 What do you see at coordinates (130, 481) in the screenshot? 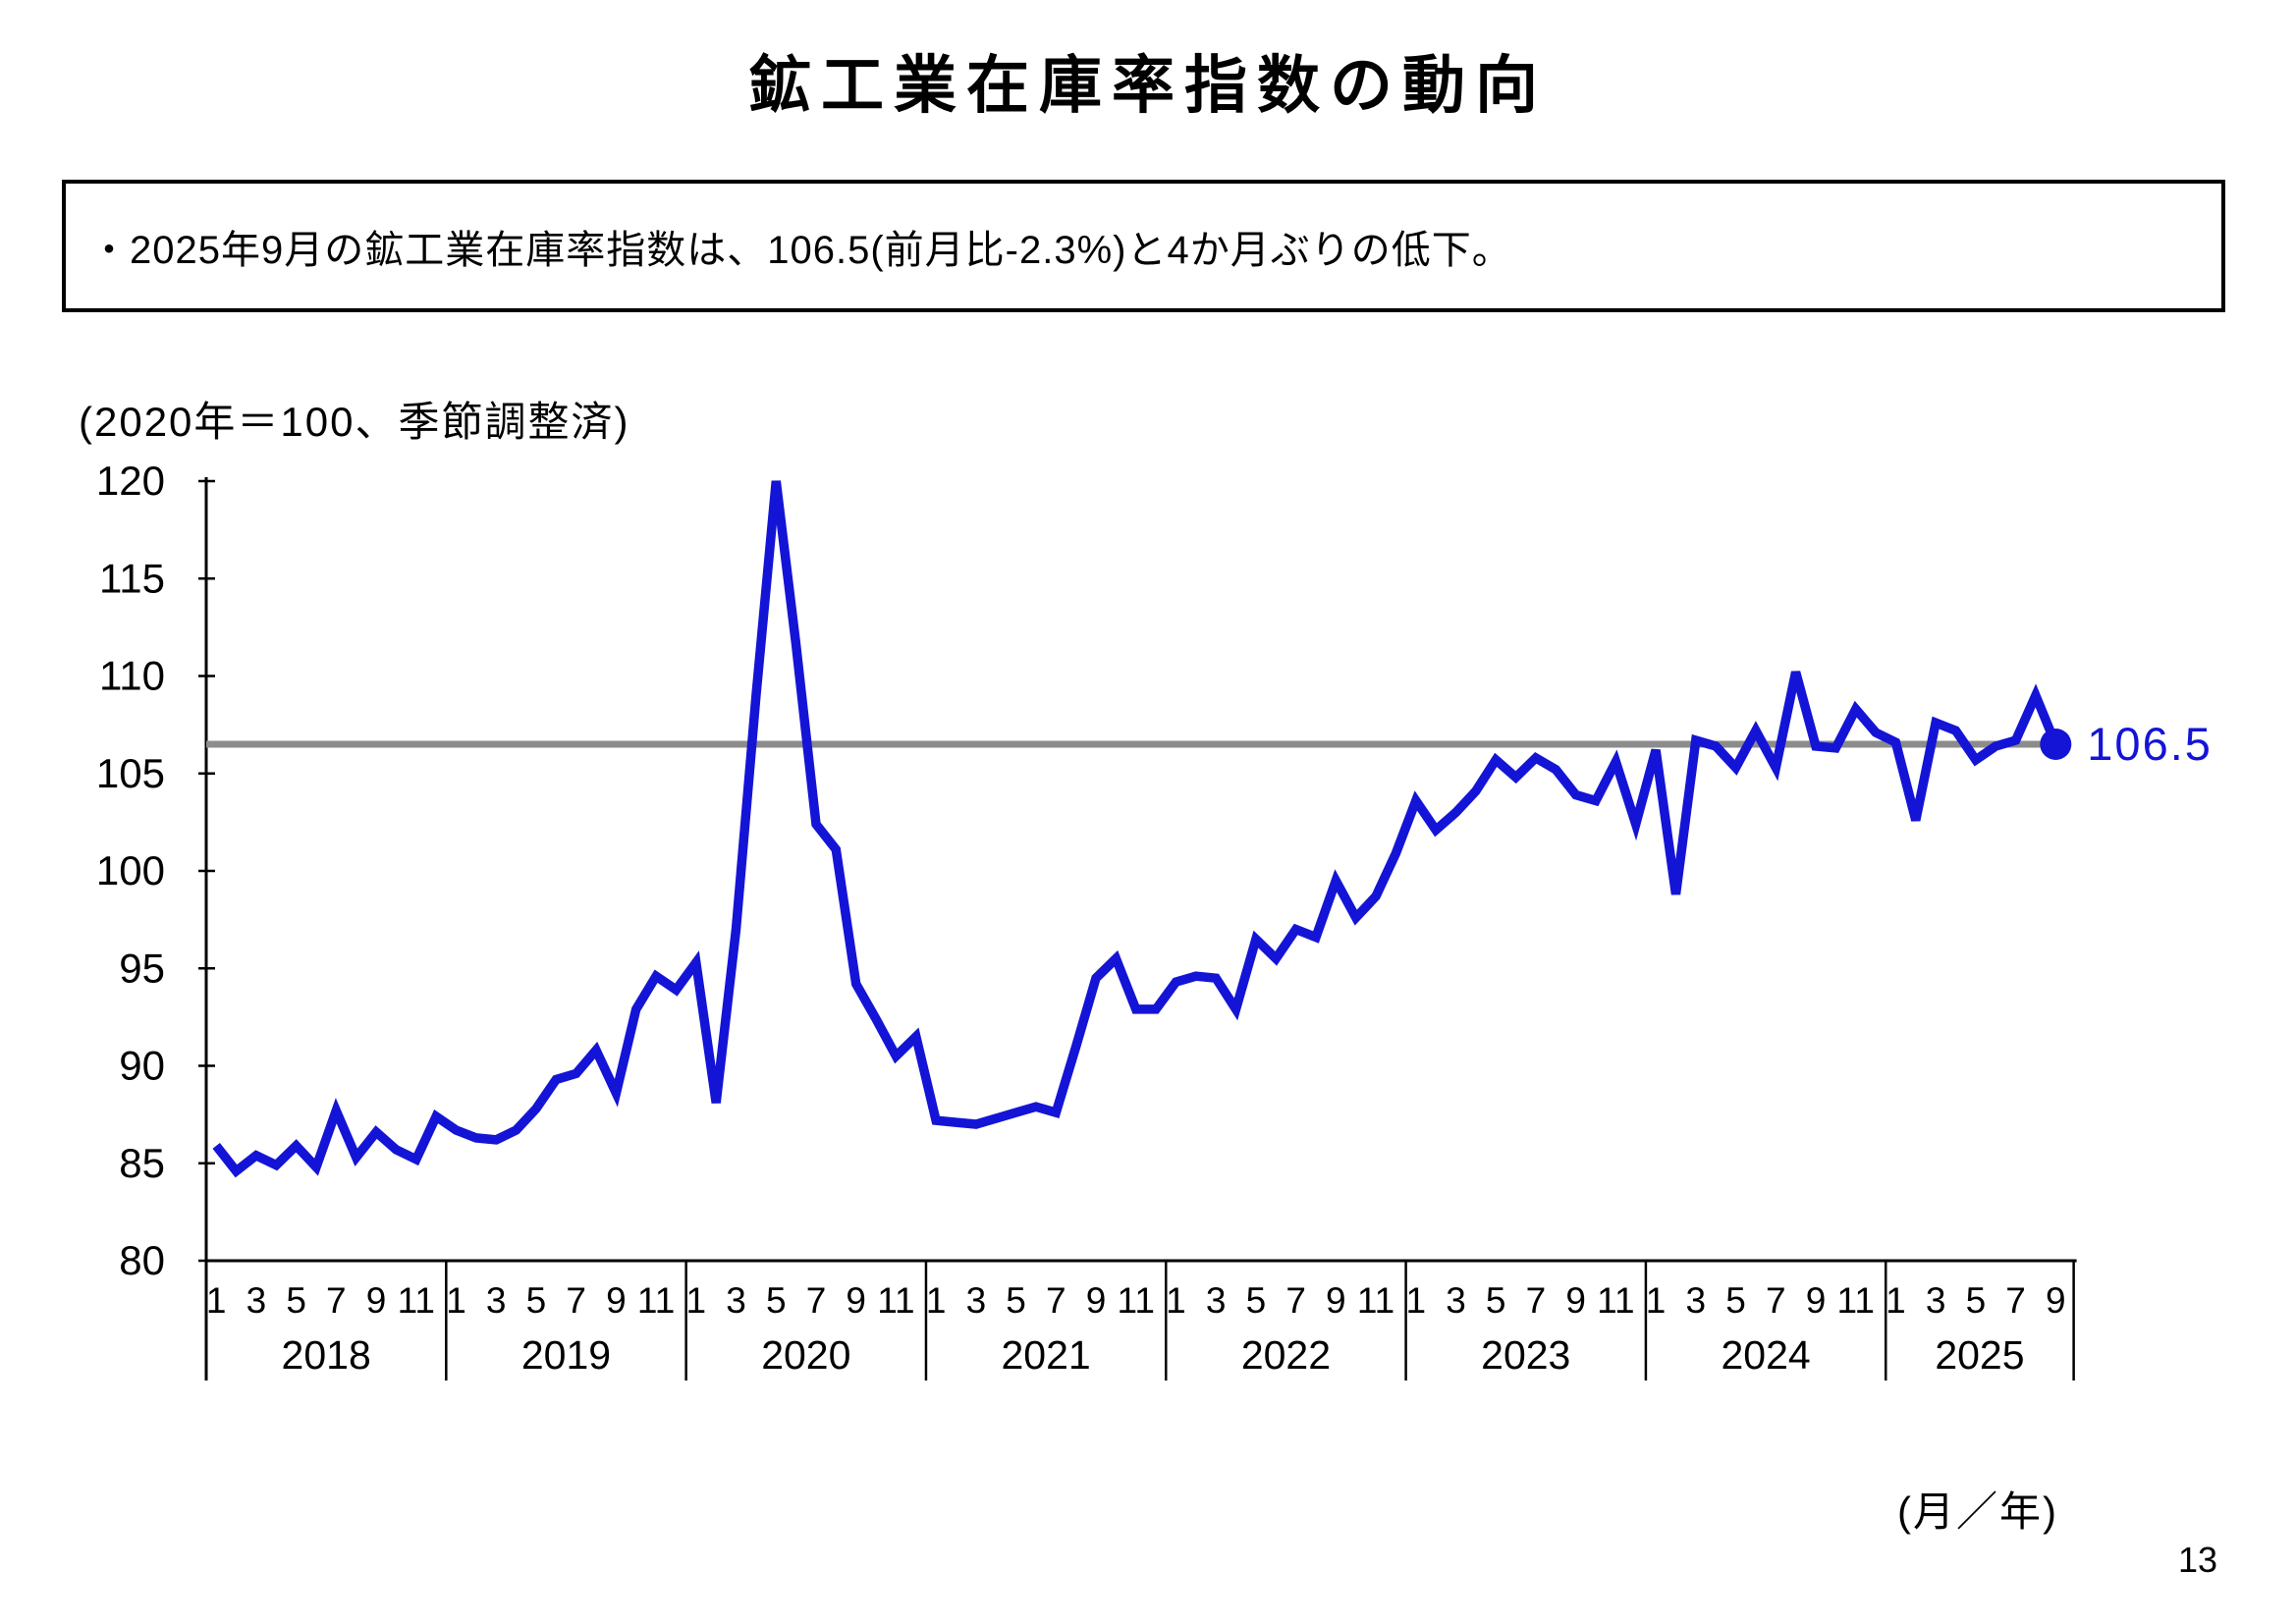
I see `y-axis-tick-label: 120` at bounding box center [130, 481].